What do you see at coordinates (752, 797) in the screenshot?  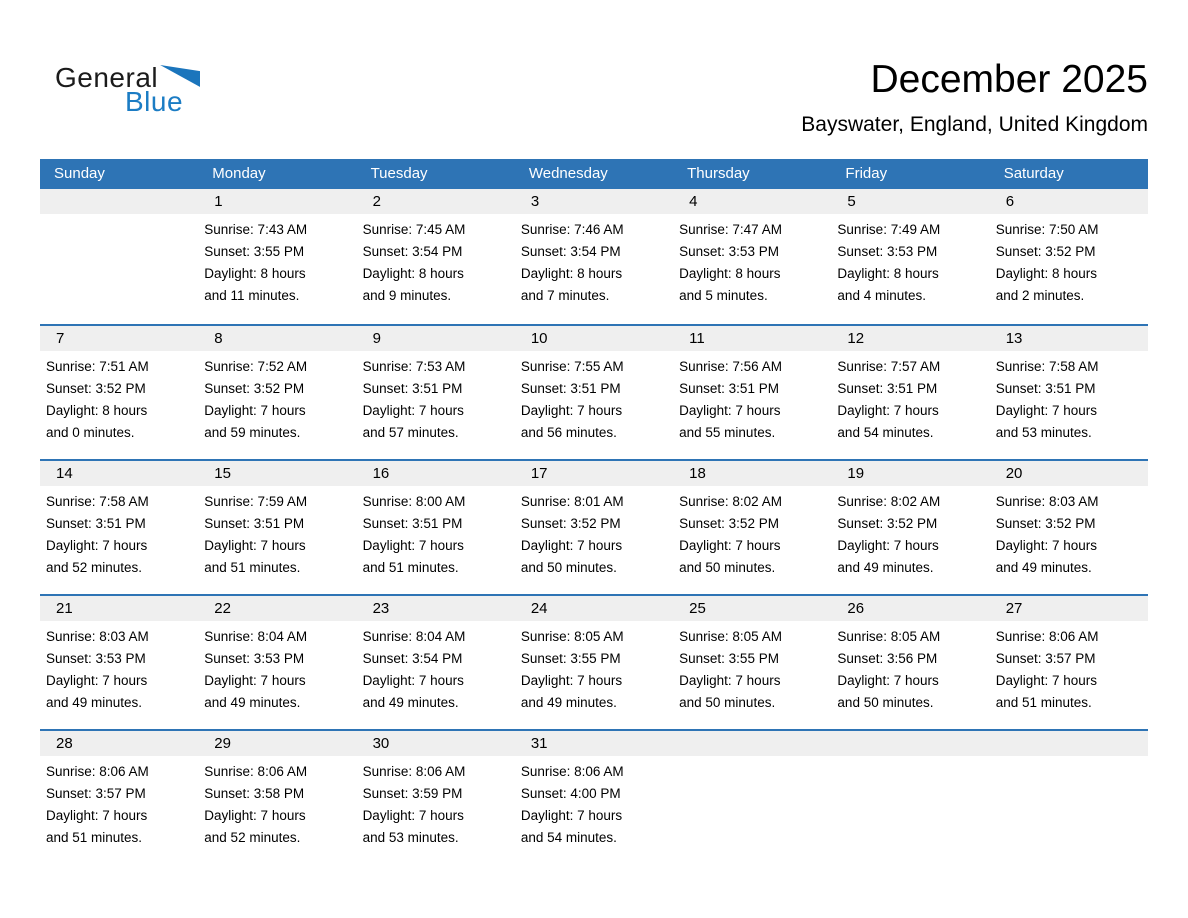 I see `day-cell-empty` at bounding box center [752, 797].